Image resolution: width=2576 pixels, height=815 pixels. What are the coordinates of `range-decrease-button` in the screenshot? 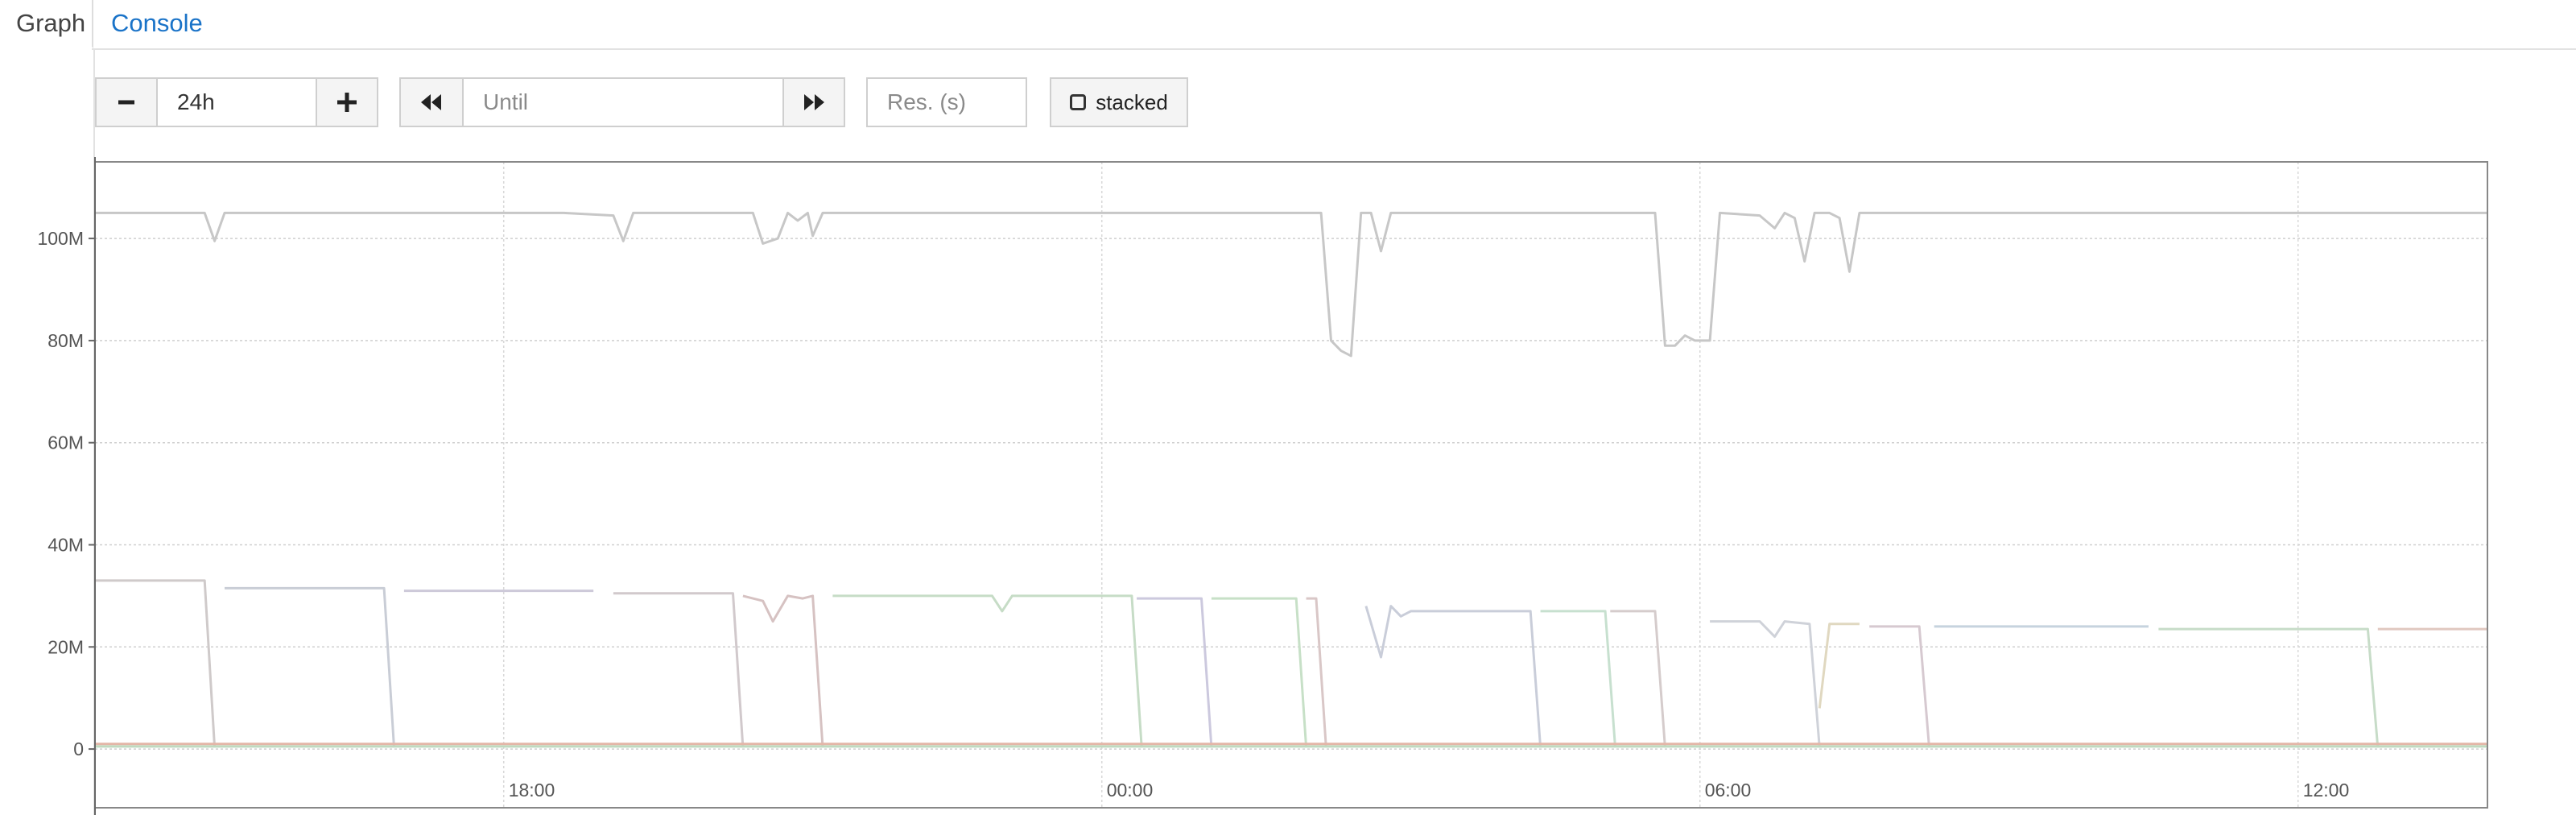 It's located at (126, 102).